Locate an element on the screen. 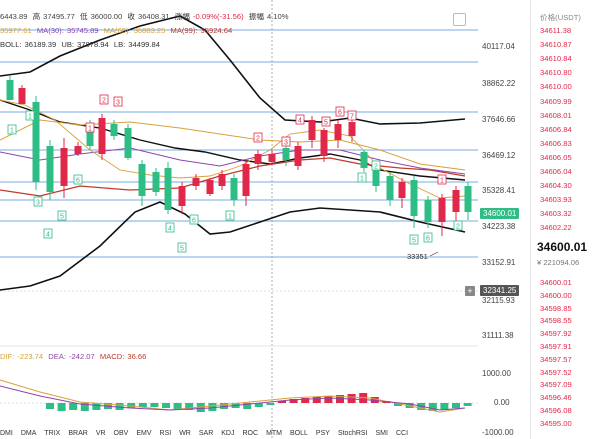 The width and height of the screenshot is (600, 439). signal-marker: 5 is located at coordinates (182, 247).